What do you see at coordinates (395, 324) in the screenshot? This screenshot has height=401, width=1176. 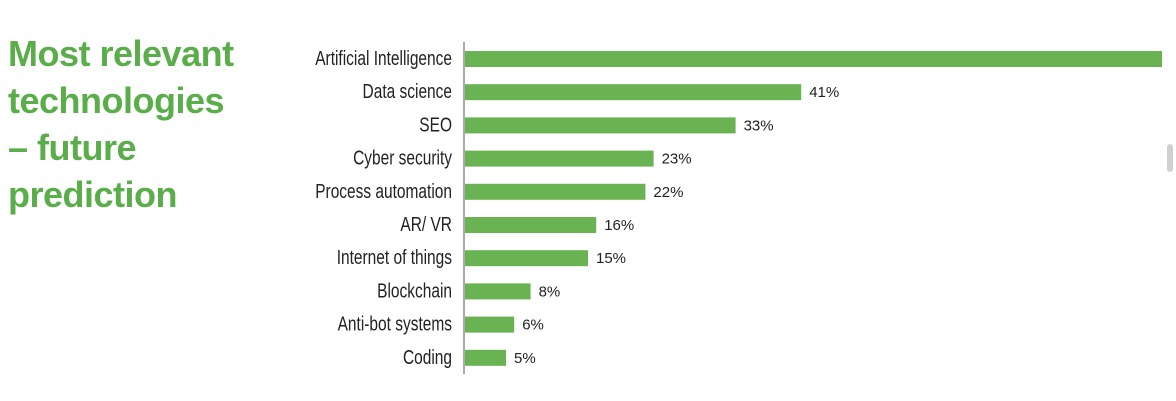 I see `category-label-8: Anti-bot systems` at bounding box center [395, 324].